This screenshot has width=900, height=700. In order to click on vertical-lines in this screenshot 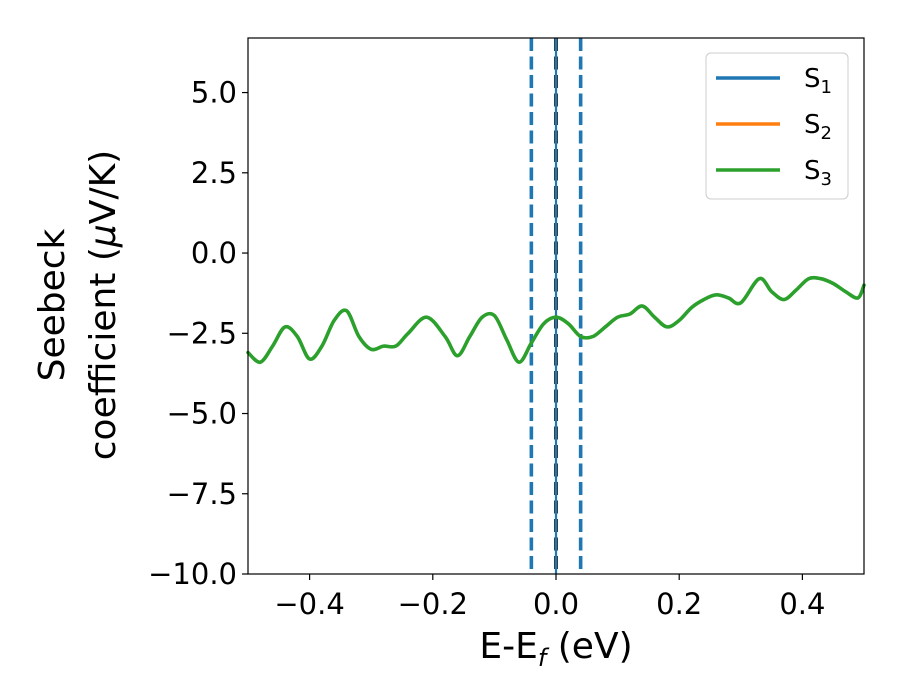, I will do `click(556, 306)`.